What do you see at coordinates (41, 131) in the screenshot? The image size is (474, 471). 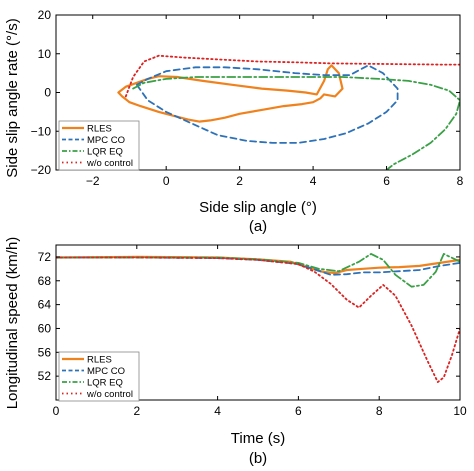 I see `chart-a-ytick-label-3: −10` at bounding box center [41, 131].